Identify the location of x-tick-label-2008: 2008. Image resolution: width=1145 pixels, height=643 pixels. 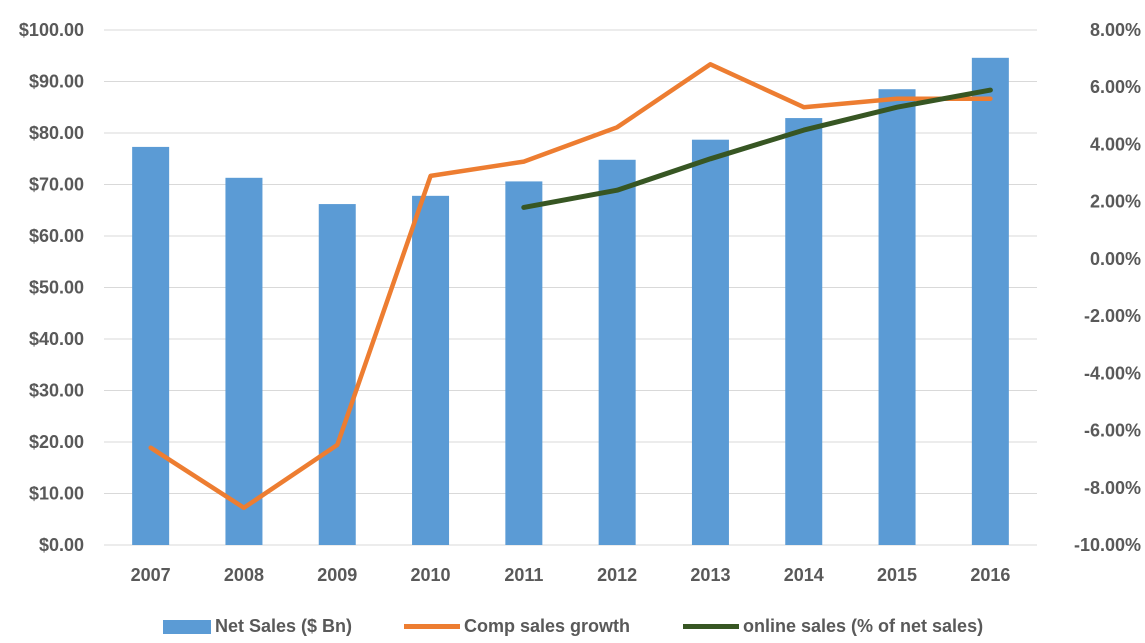
(244, 575).